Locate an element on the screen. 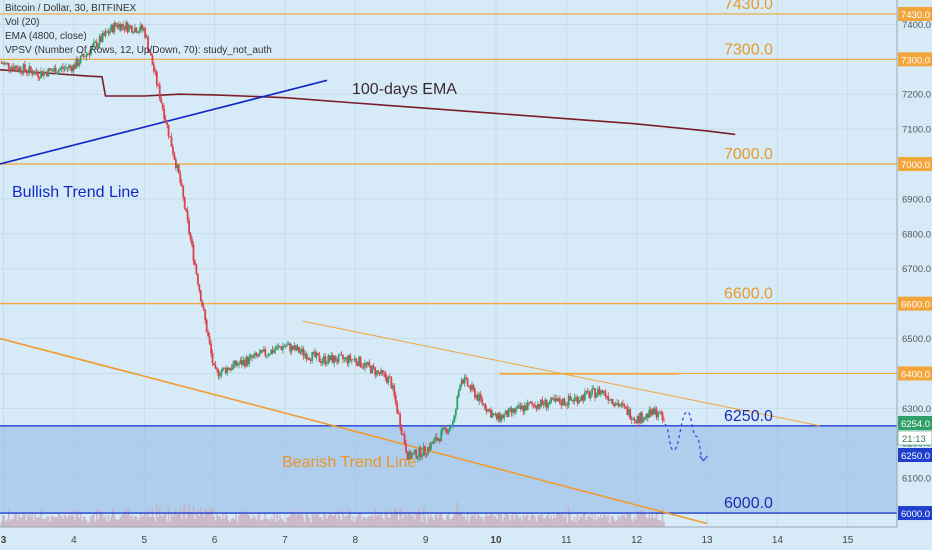 The image size is (932, 550). x-tick-label: 12 is located at coordinates (637, 540).